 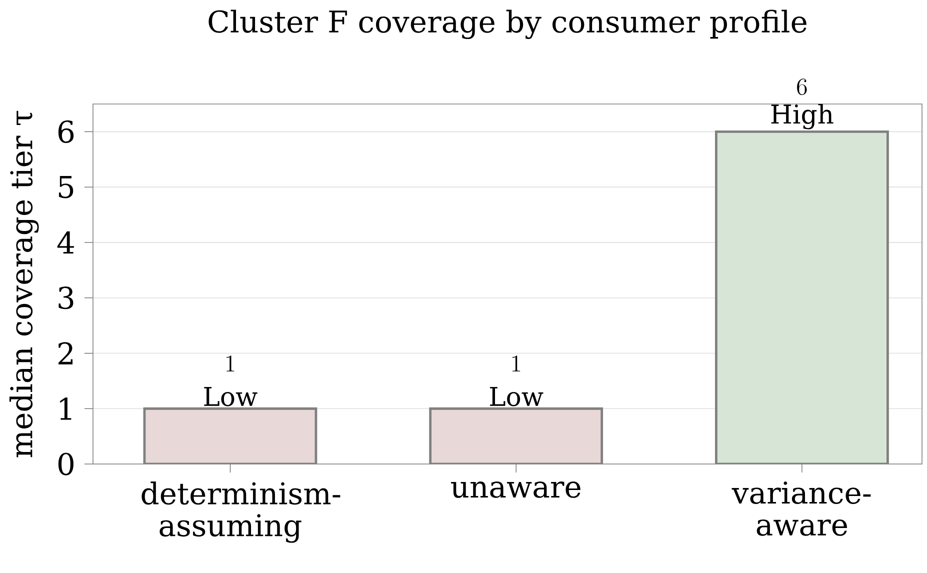 I want to click on y-tick-label: 6, so click(x=66, y=132).